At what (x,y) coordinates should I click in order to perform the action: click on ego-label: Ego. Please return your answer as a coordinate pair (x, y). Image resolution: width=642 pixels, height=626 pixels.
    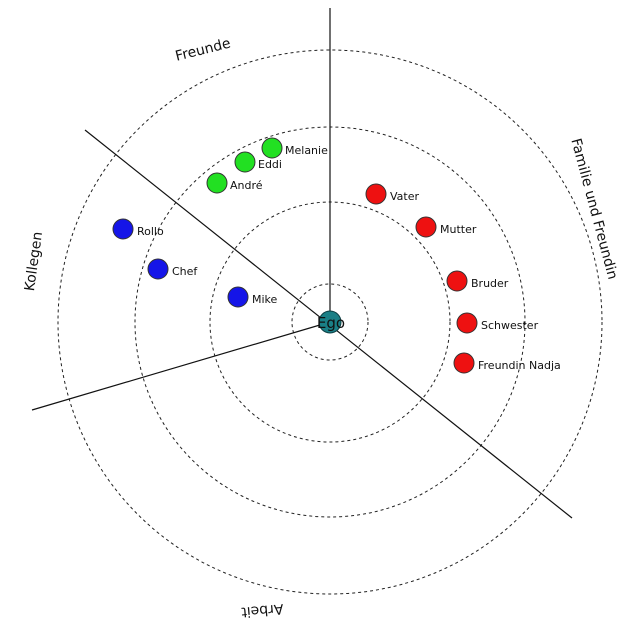
    Looking at the image, I should click on (331, 323).